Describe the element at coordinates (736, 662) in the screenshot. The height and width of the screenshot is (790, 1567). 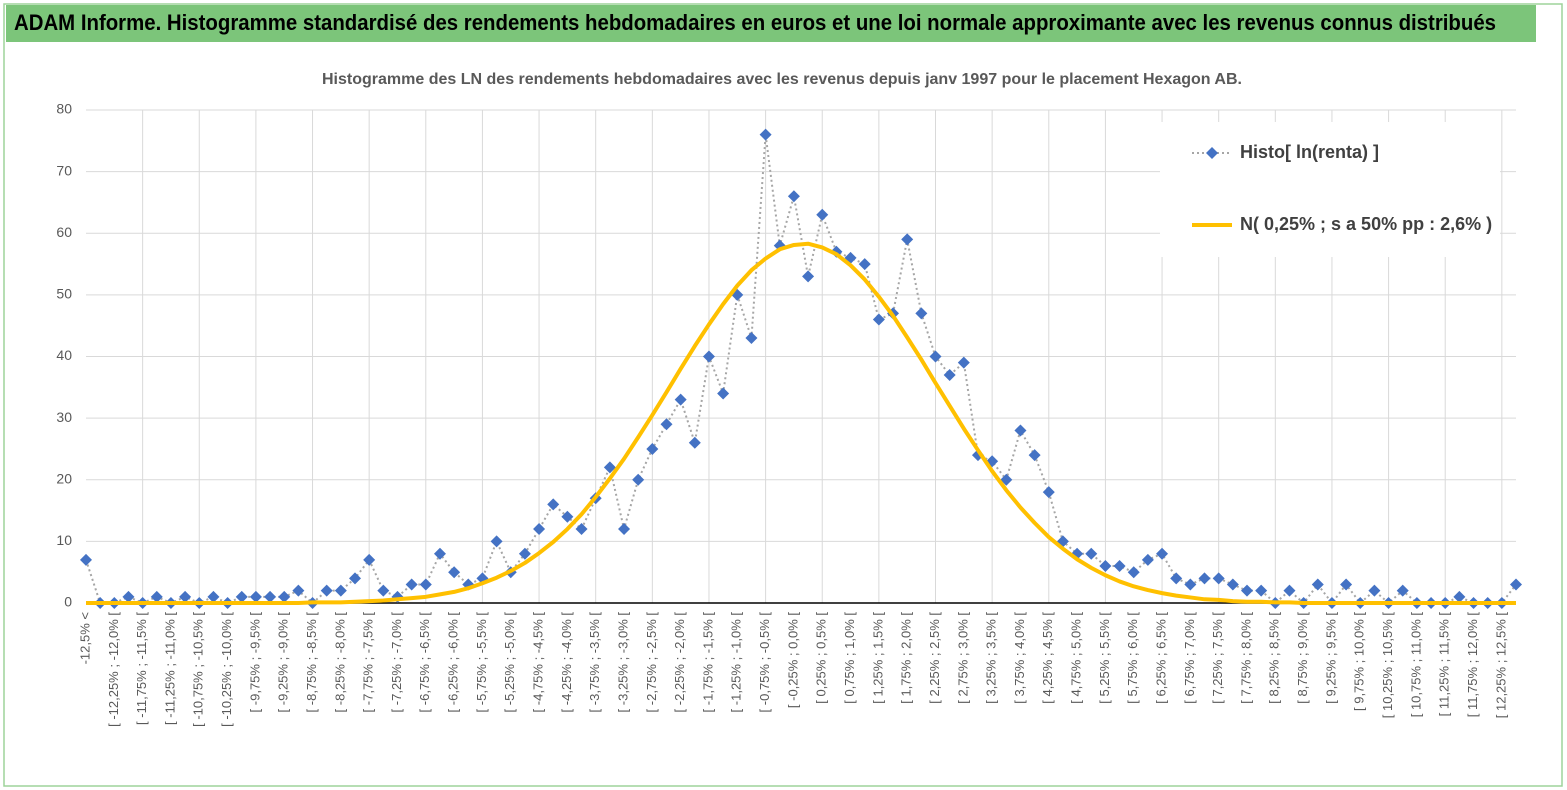
I see `x-tick-label: [ -1,25% ; -1,0% [` at that location.